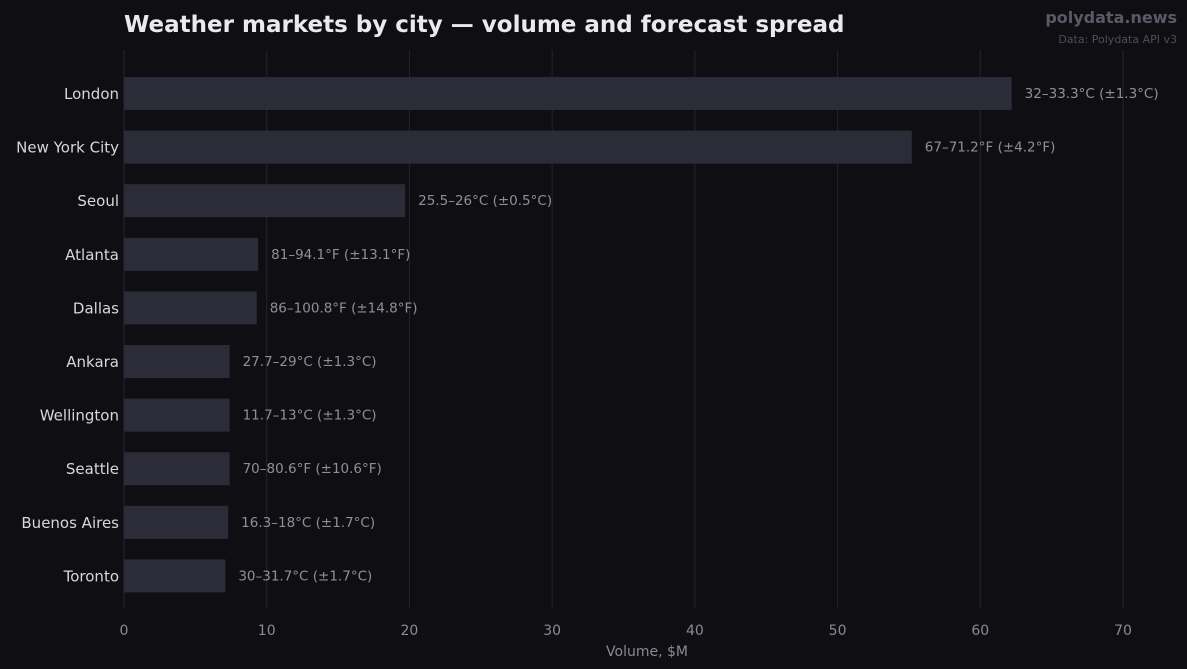 Image resolution: width=1187 pixels, height=669 pixels. What do you see at coordinates (980, 631) in the screenshot?
I see `x-tick-label: 60` at bounding box center [980, 631].